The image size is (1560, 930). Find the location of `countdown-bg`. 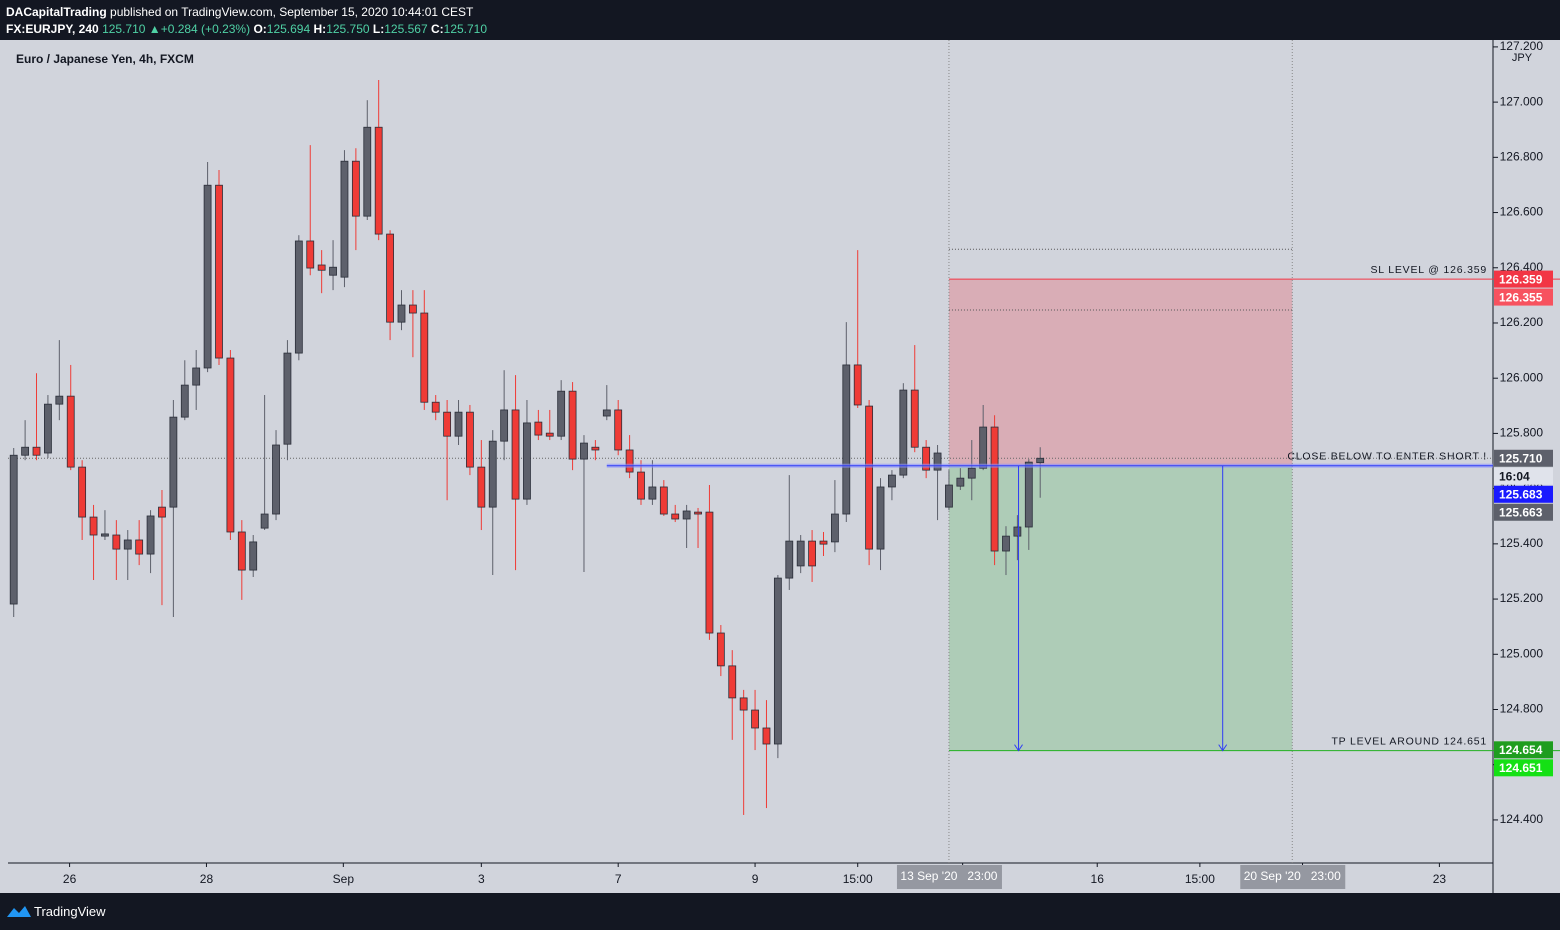

countdown-bg is located at coordinates (1523, 476).